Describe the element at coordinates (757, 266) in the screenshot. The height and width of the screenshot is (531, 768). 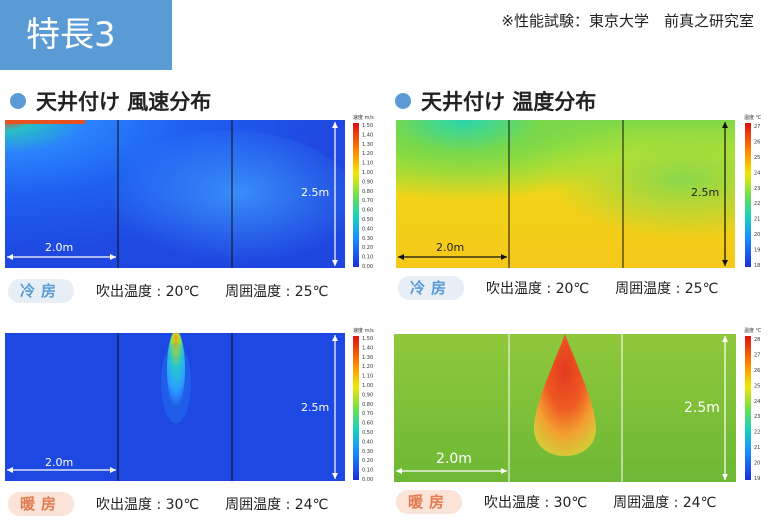
I see `colorbar-tick-label: 18` at that location.